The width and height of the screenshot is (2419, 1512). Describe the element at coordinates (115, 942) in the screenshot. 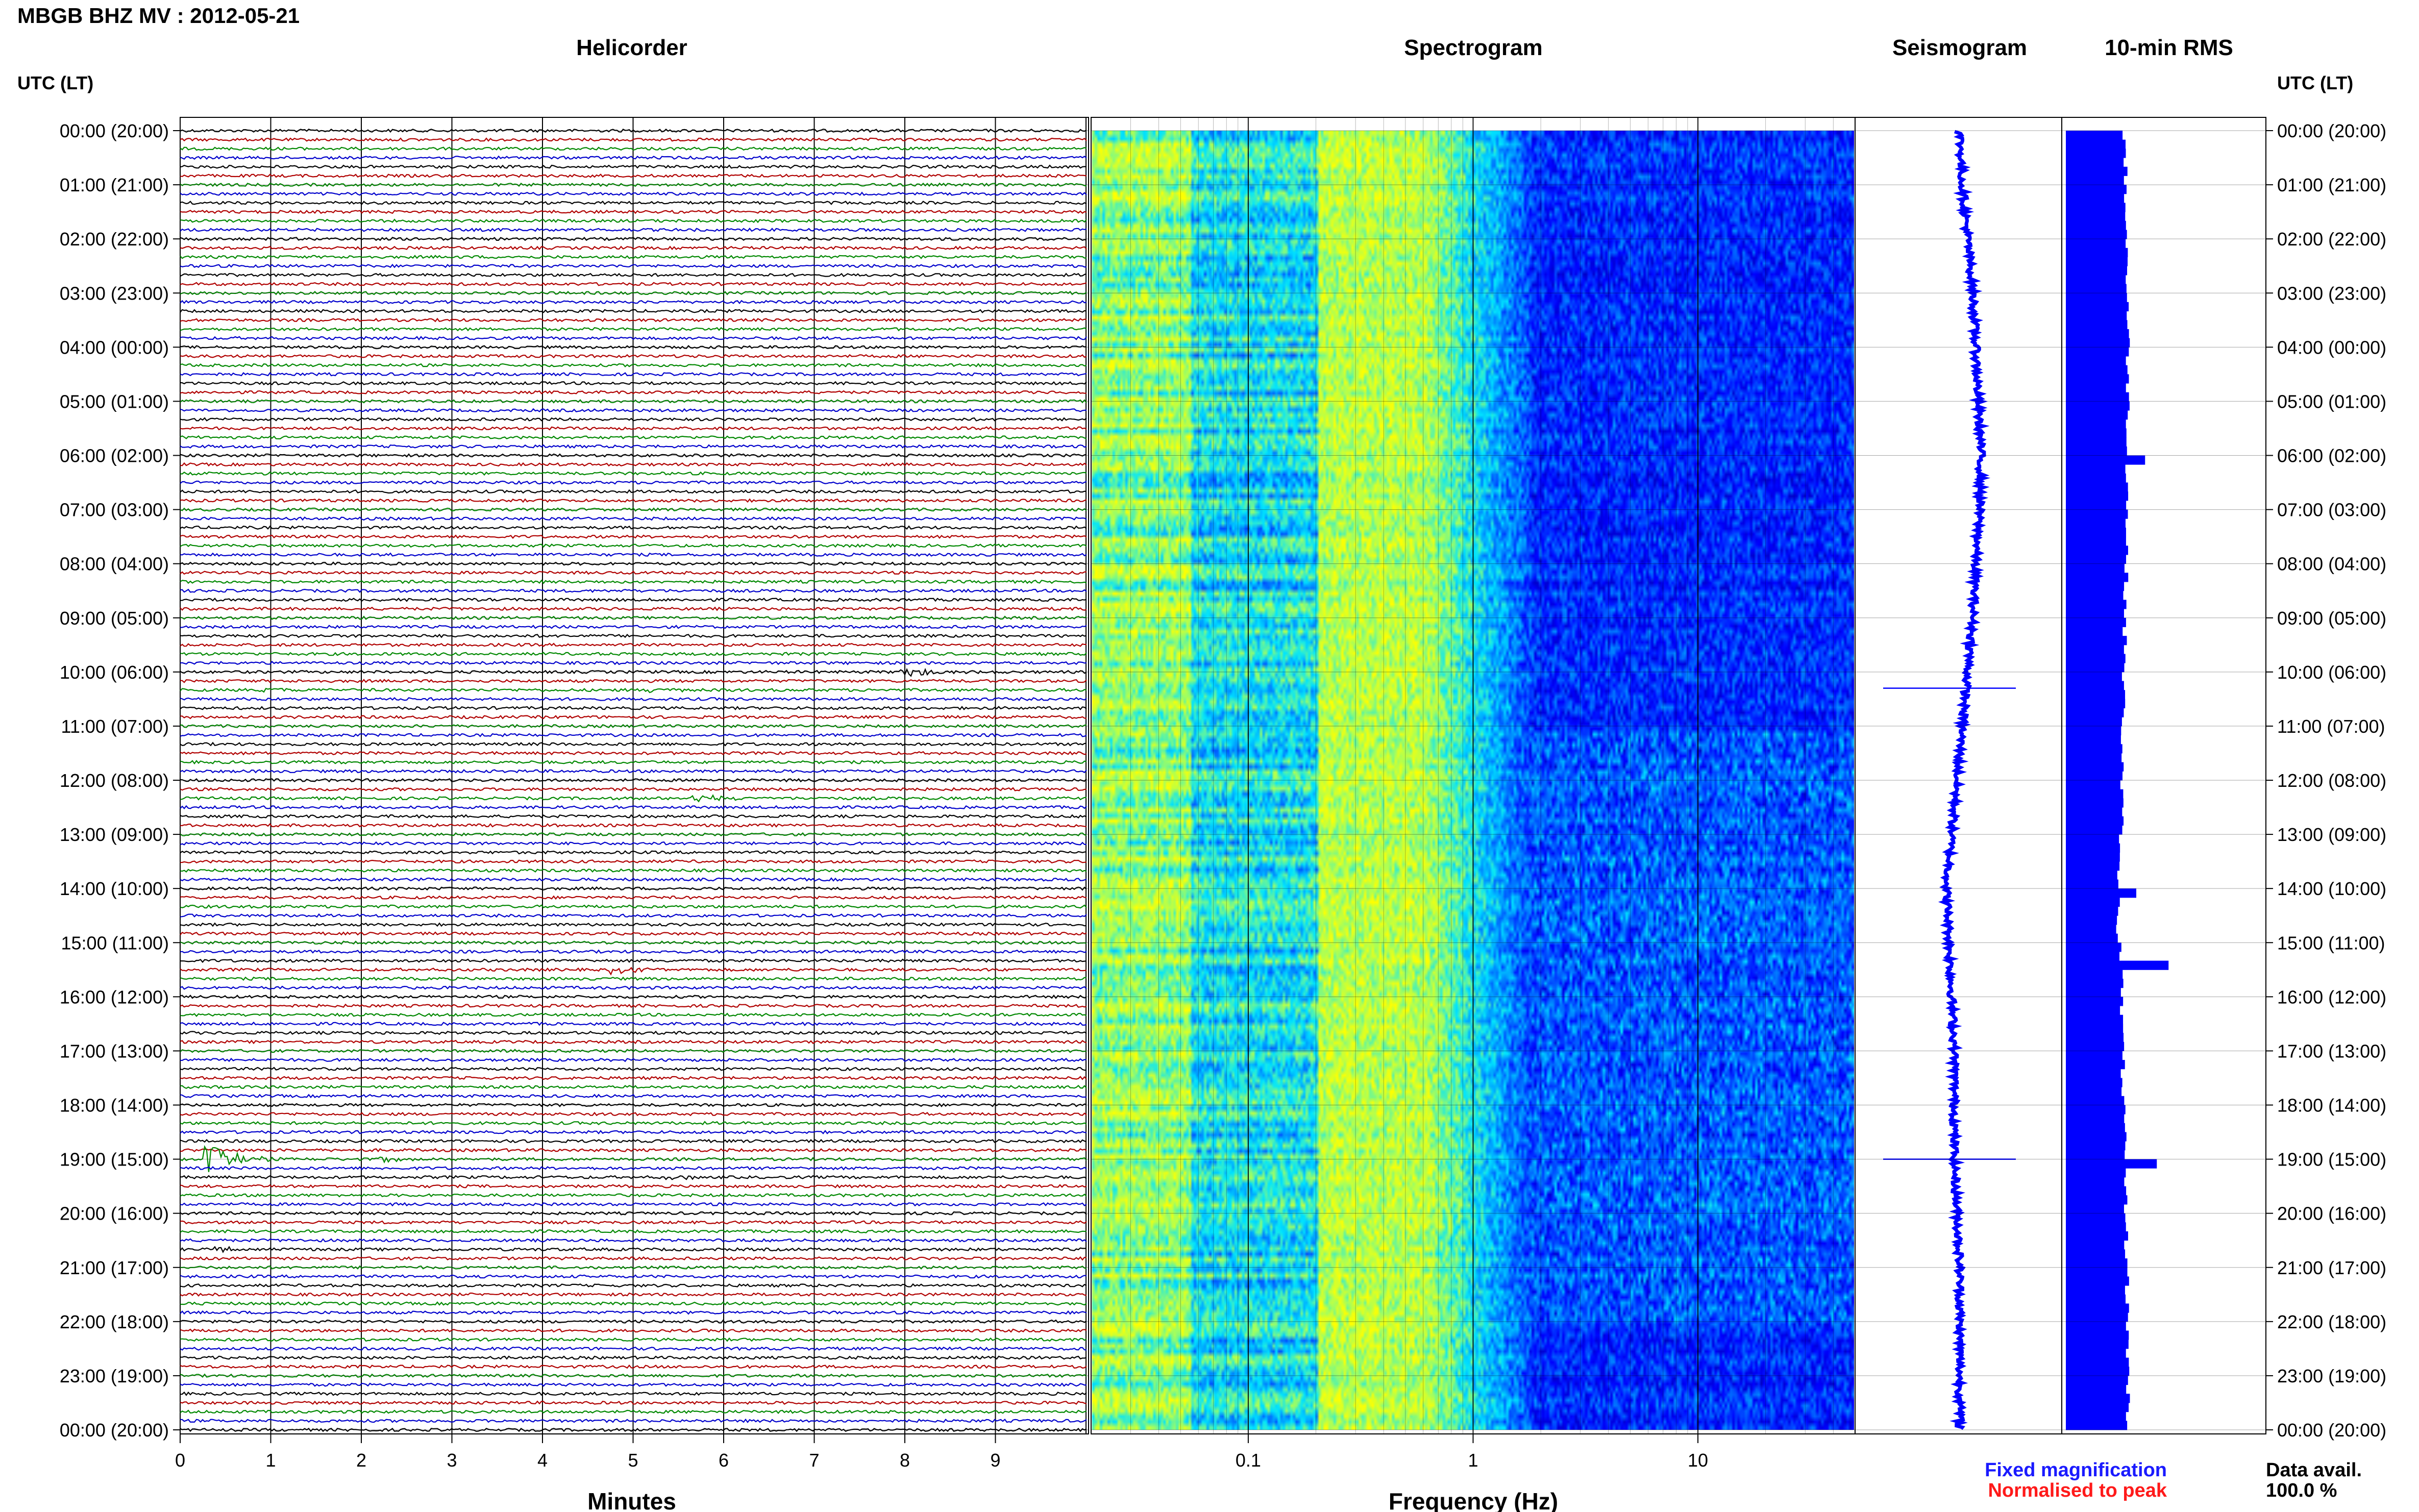

I see `hour-label-left: 15:00 (11:00)` at that location.